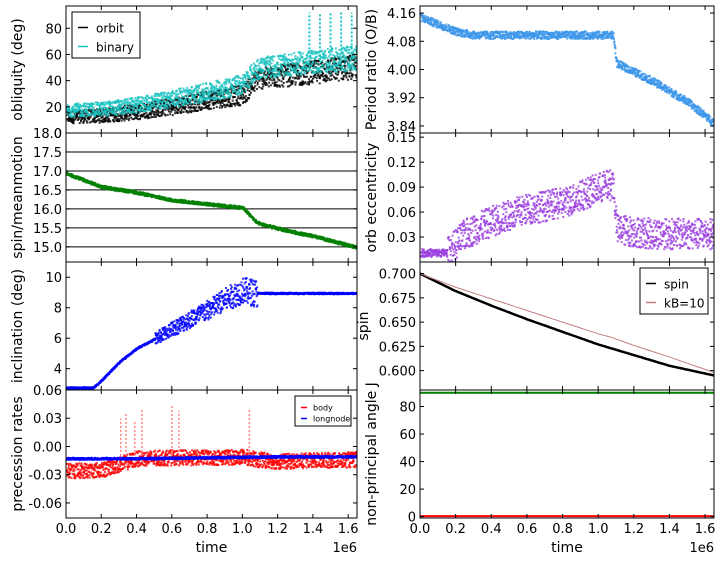 The image size is (720, 576). I want to click on y-tick-label: 18.0, so click(47, 134).